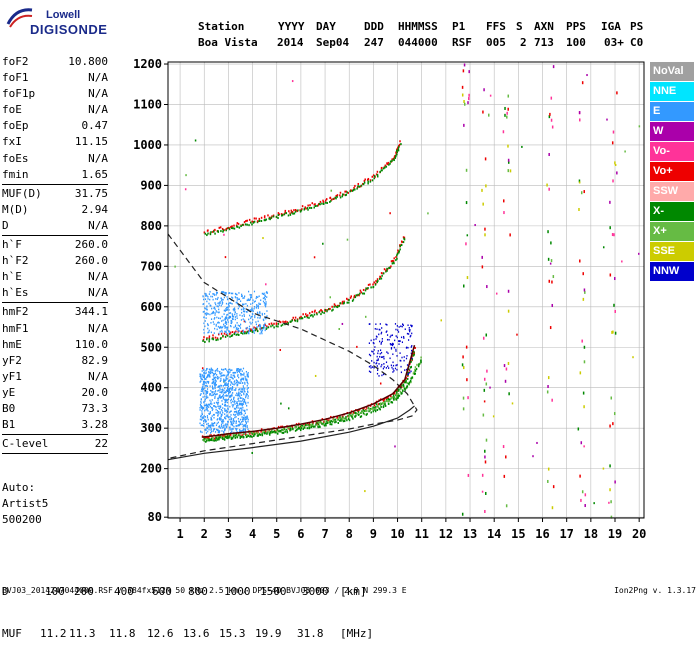 This screenshot has height=655, width=700. What do you see at coordinates (55, 245) in the screenshot?
I see `param-row: h`F 260.0` at bounding box center [55, 245].